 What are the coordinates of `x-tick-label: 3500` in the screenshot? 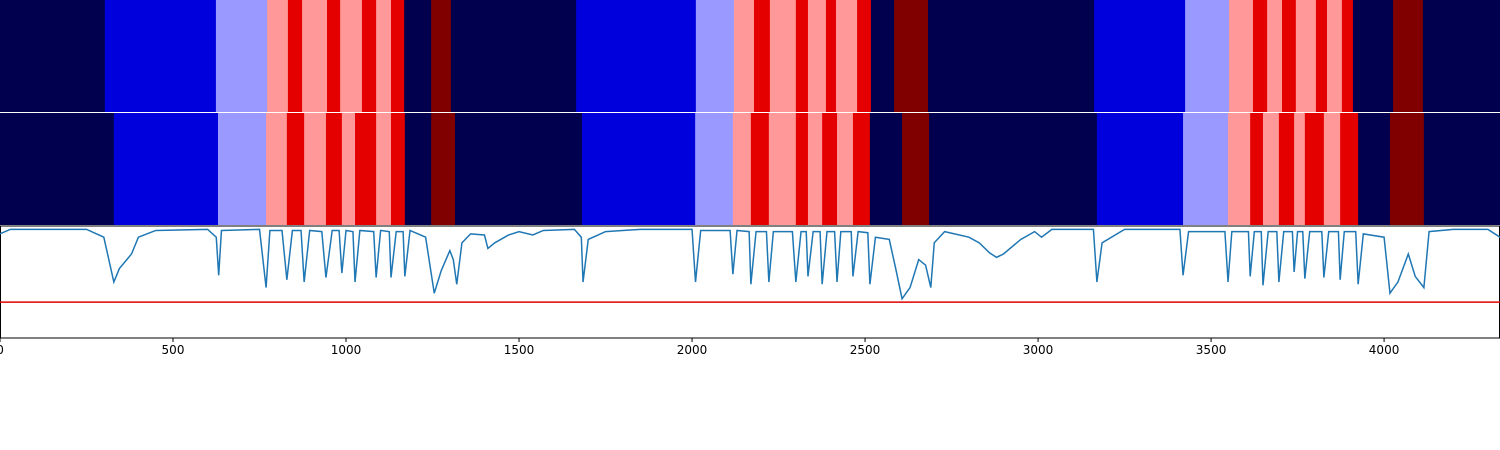 It's located at (1211, 350).